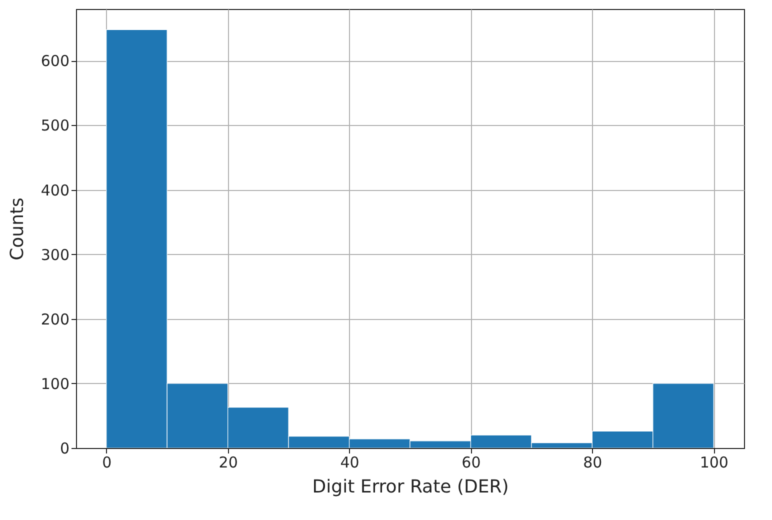 This screenshot has height=520, width=772. Describe the element at coordinates (55, 190) in the screenshot. I see `y-tick-label: 400` at that location.